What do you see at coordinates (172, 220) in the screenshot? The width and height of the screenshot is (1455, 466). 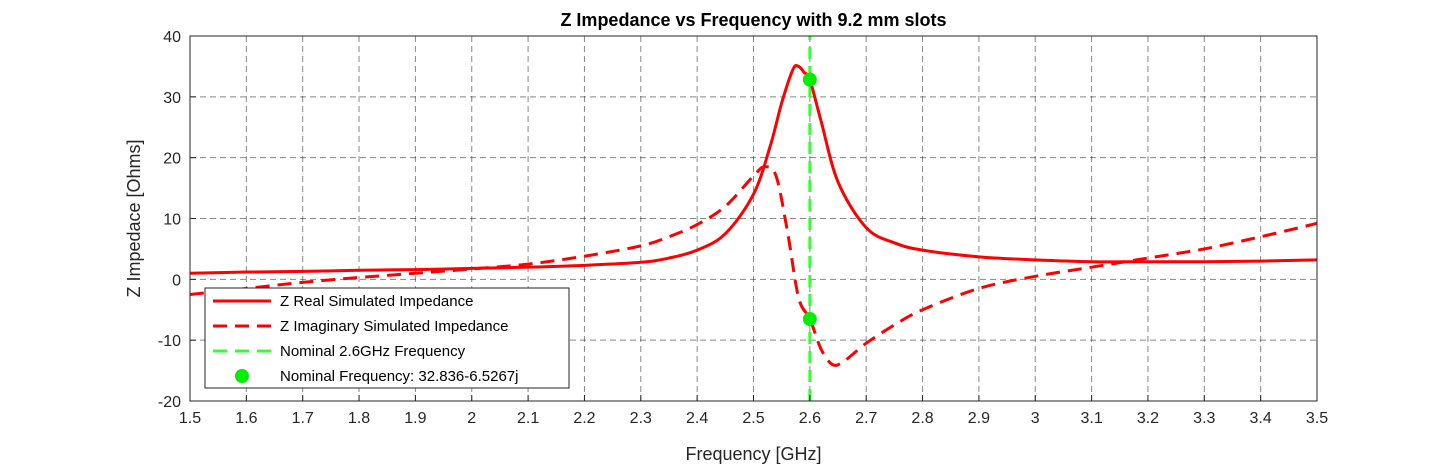 I see `y-tick-label: 10` at bounding box center [172, 220].